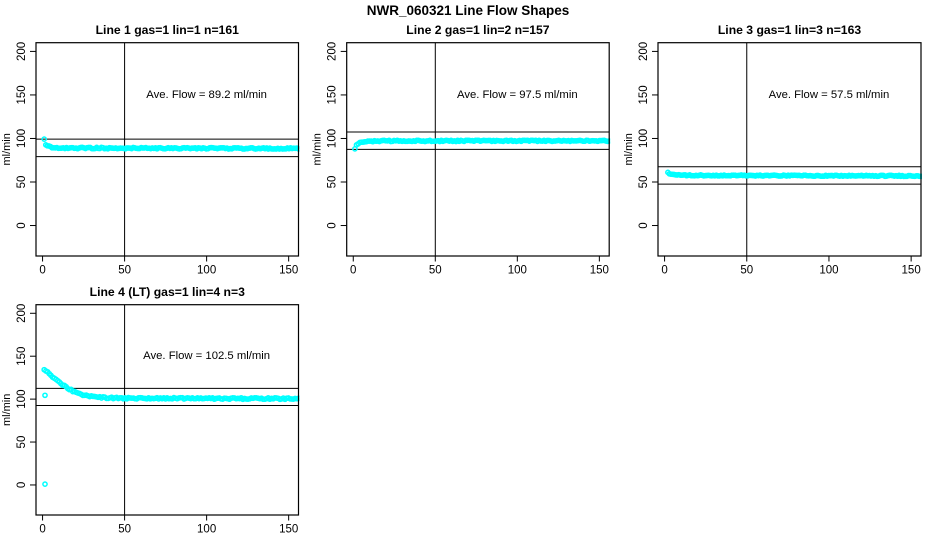  Describe the element at coordinates (829, 95) in the screenshot. I see `ave-flow-annotation: Ave. Flow = 57.5 ml/min` at that location.